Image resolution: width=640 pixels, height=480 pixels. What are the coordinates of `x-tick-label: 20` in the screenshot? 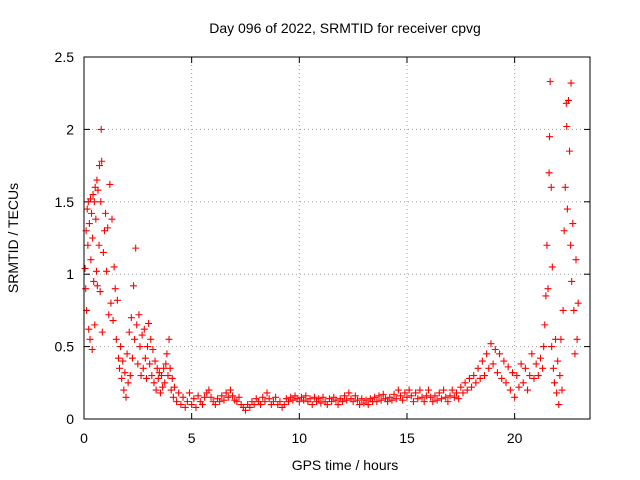 It's located at (515, 438).